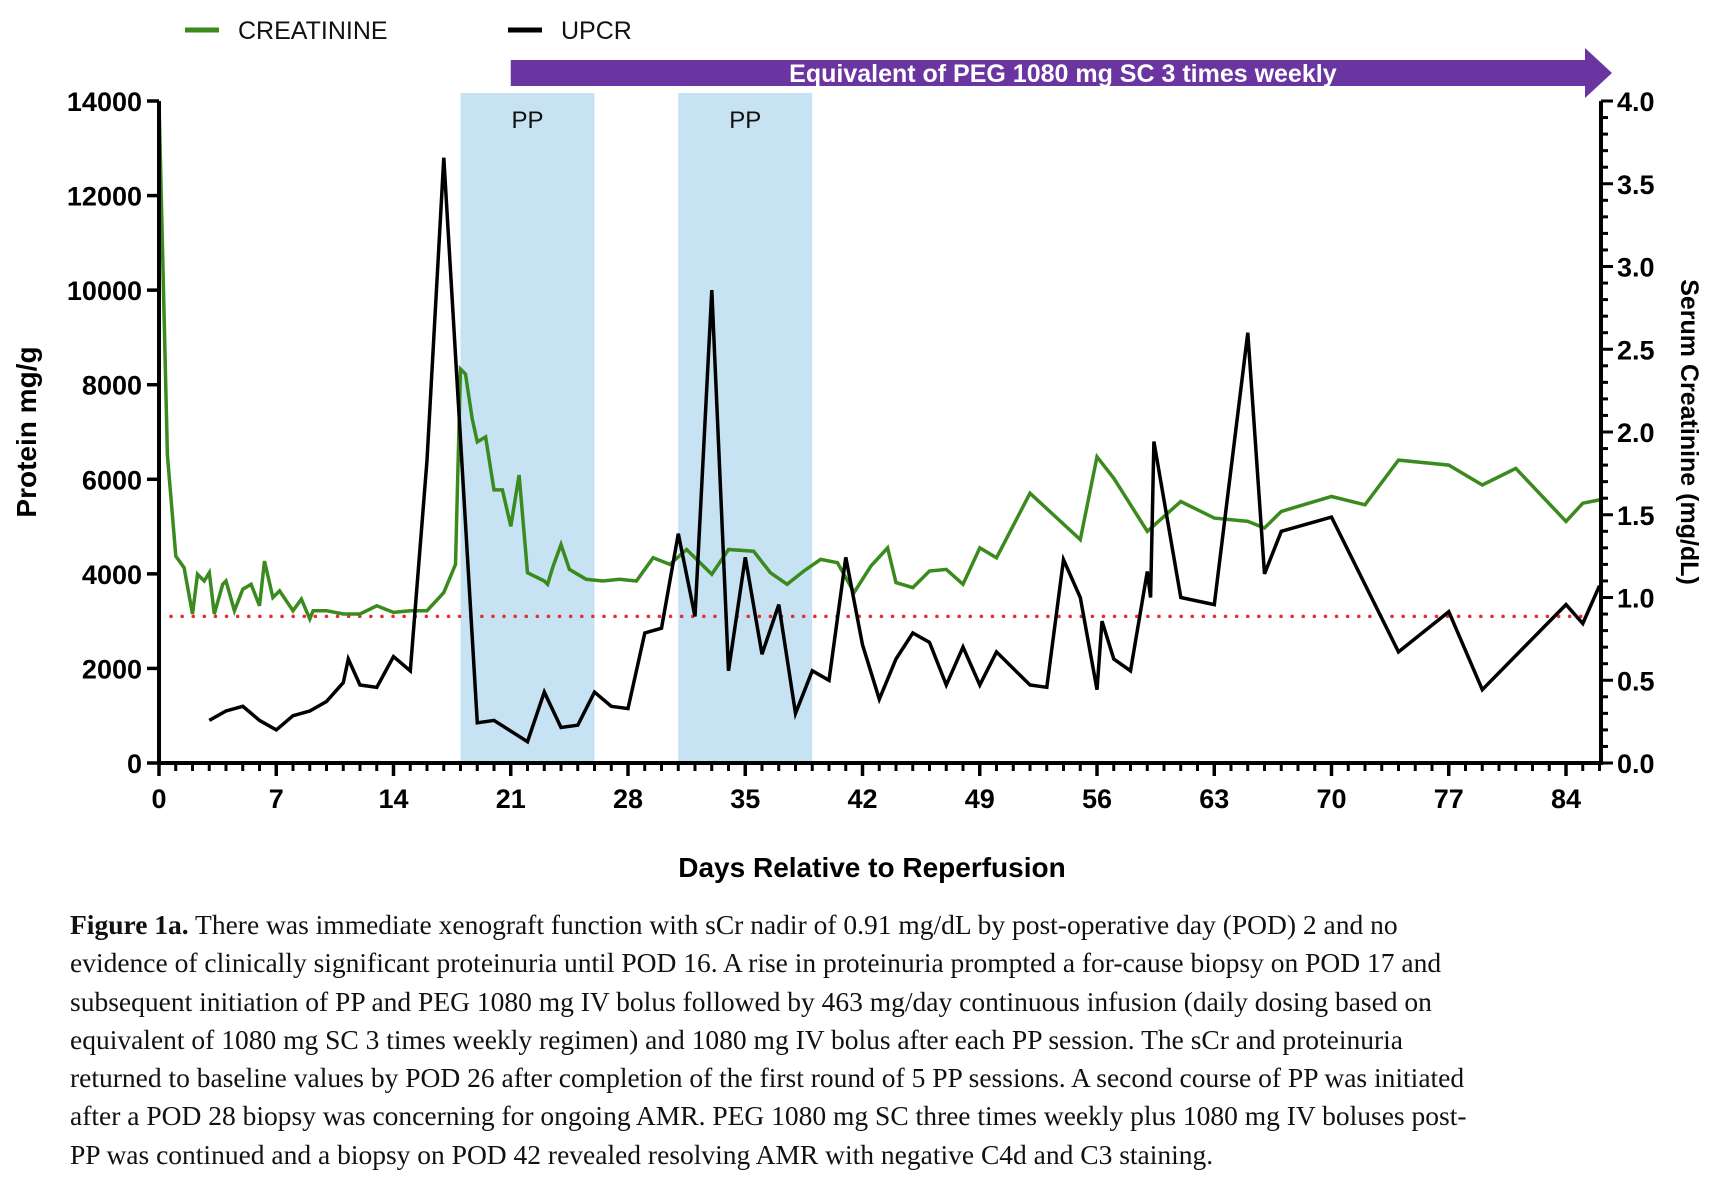 The image size is (1716, 1179). What do you see at coordinates (129, 924) in the screenshot?
I see `caption-lead: Figure 1a.` at bounding box center [129, 924].